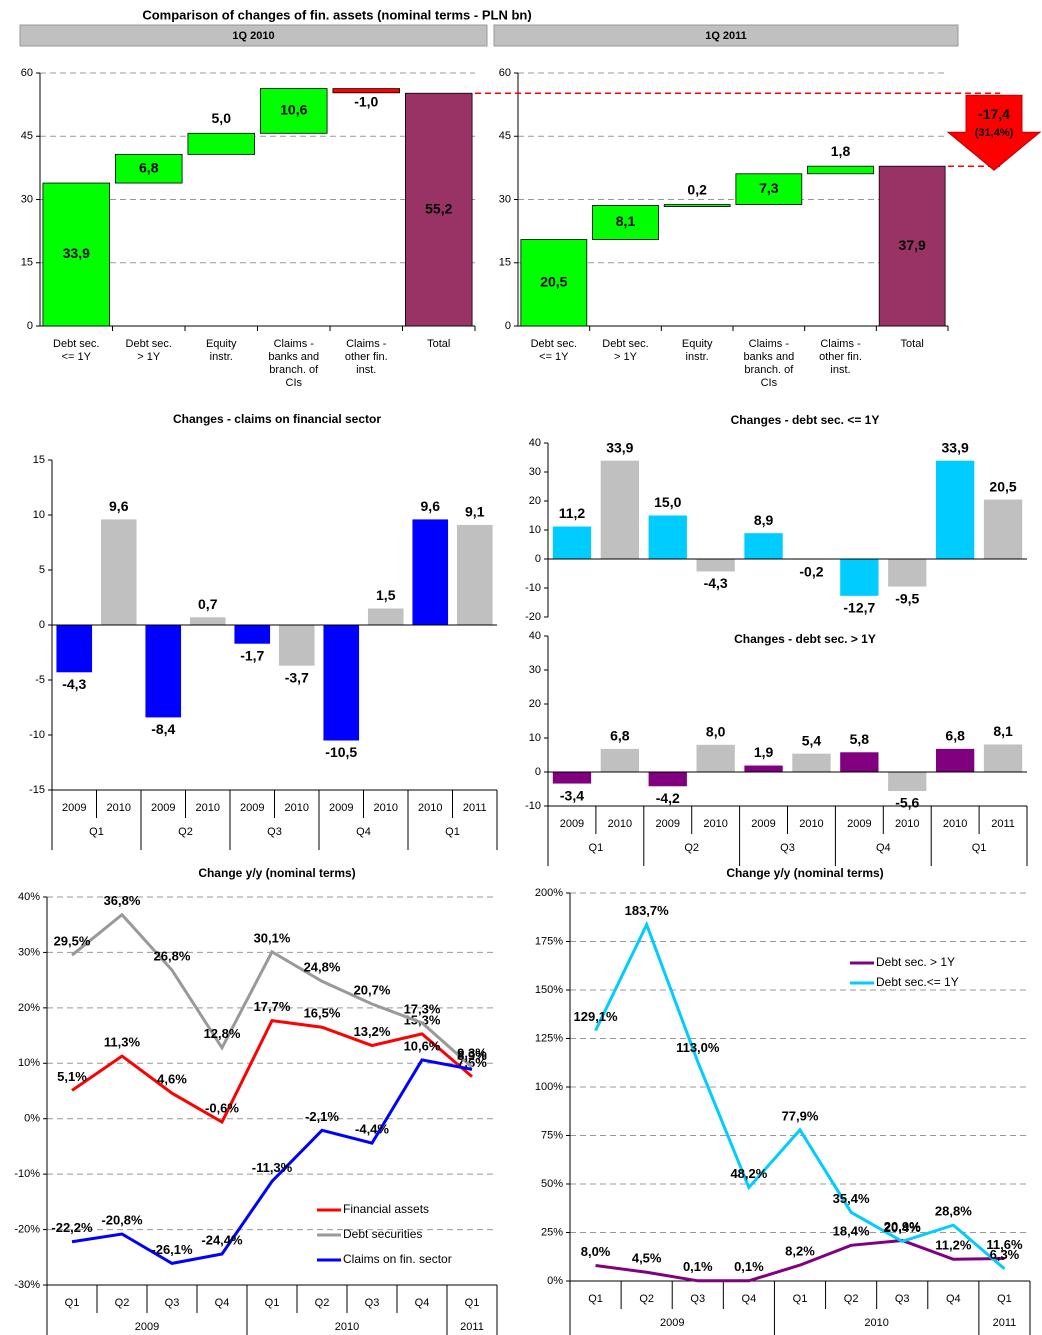  I want to click on y-tick-label: 175%, so click(549, 941).